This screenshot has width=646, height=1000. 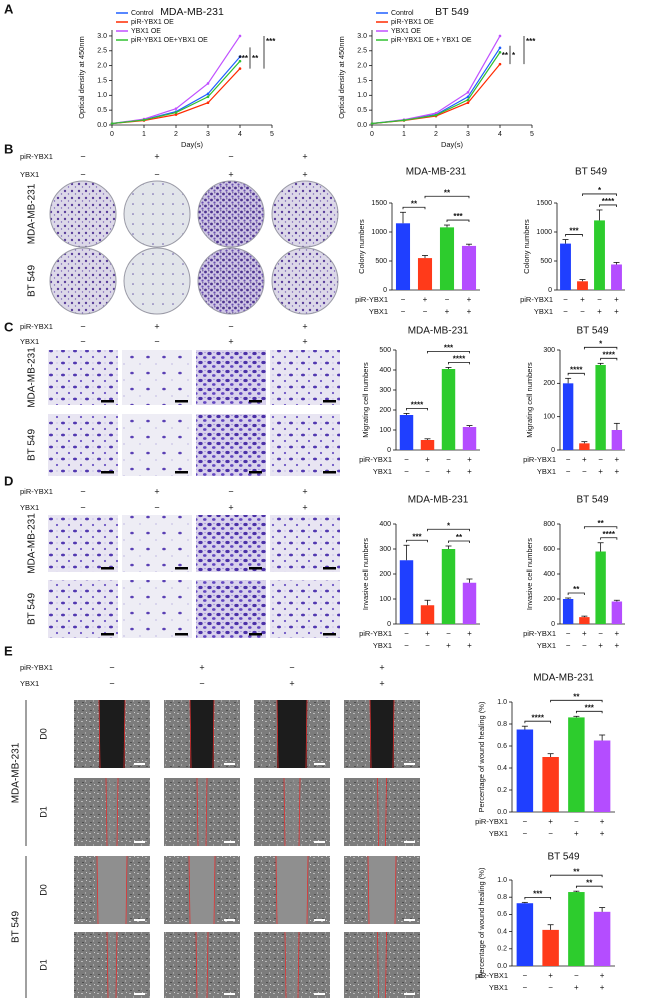 I want to click on y-tick-label: 2.5, so click(x=102, y=51).